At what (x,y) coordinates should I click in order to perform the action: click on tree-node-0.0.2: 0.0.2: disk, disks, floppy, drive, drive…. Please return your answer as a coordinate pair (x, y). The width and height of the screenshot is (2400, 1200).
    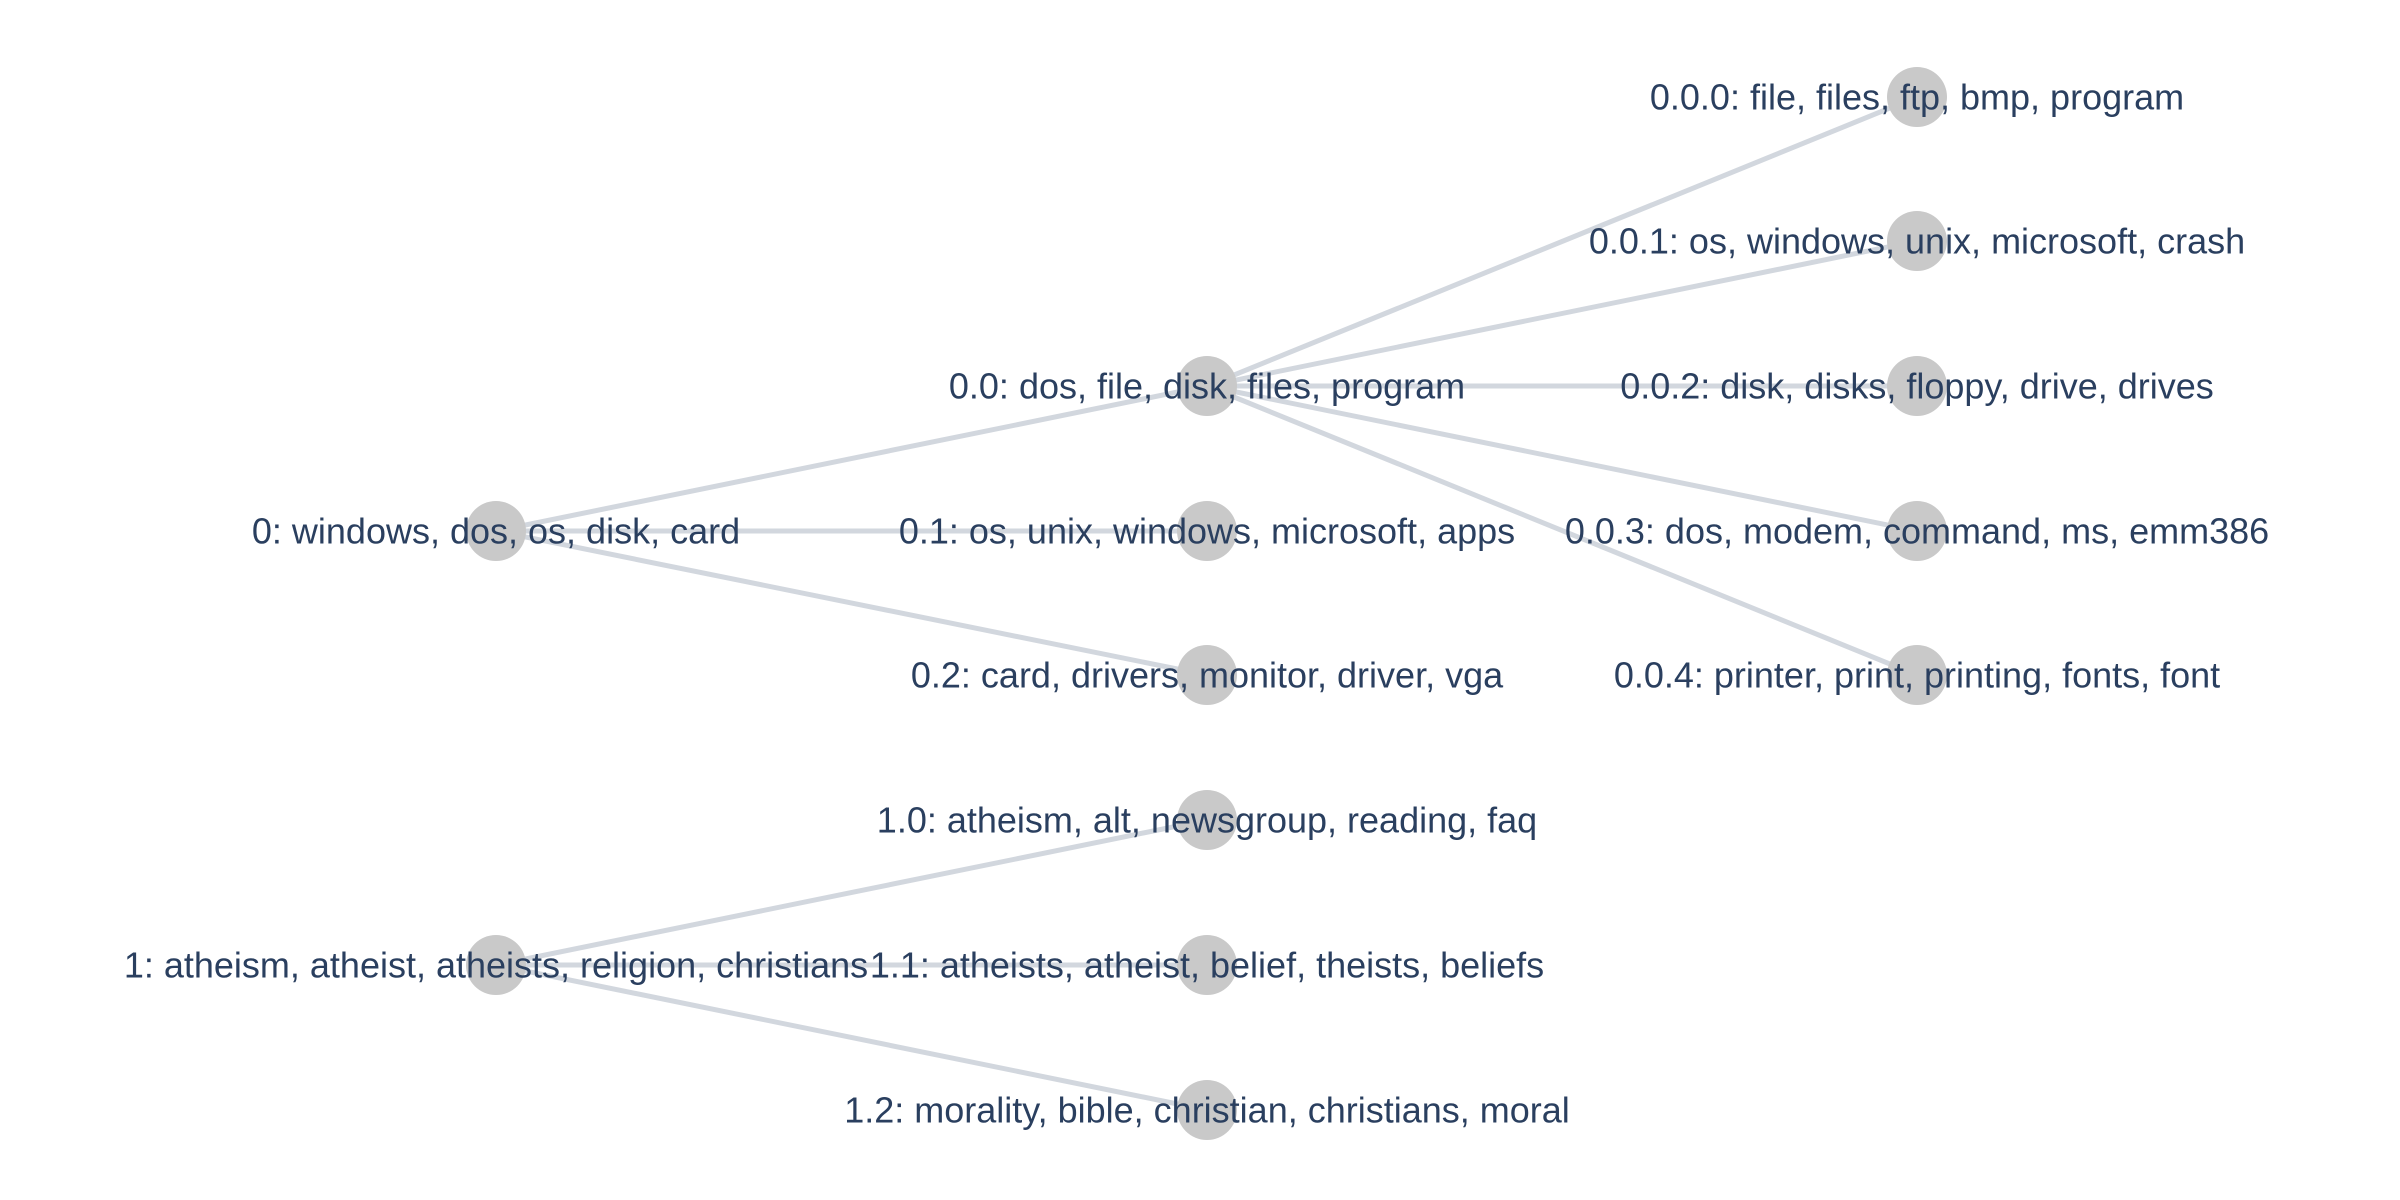
    Looking at the image, I should click on (1917, 386).